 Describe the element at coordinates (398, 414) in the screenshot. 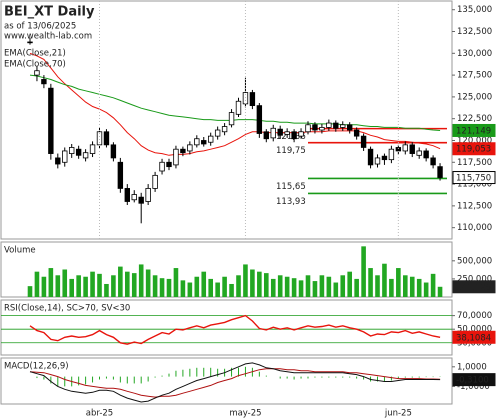

I see `x-tick-label: jun-25` at that location.